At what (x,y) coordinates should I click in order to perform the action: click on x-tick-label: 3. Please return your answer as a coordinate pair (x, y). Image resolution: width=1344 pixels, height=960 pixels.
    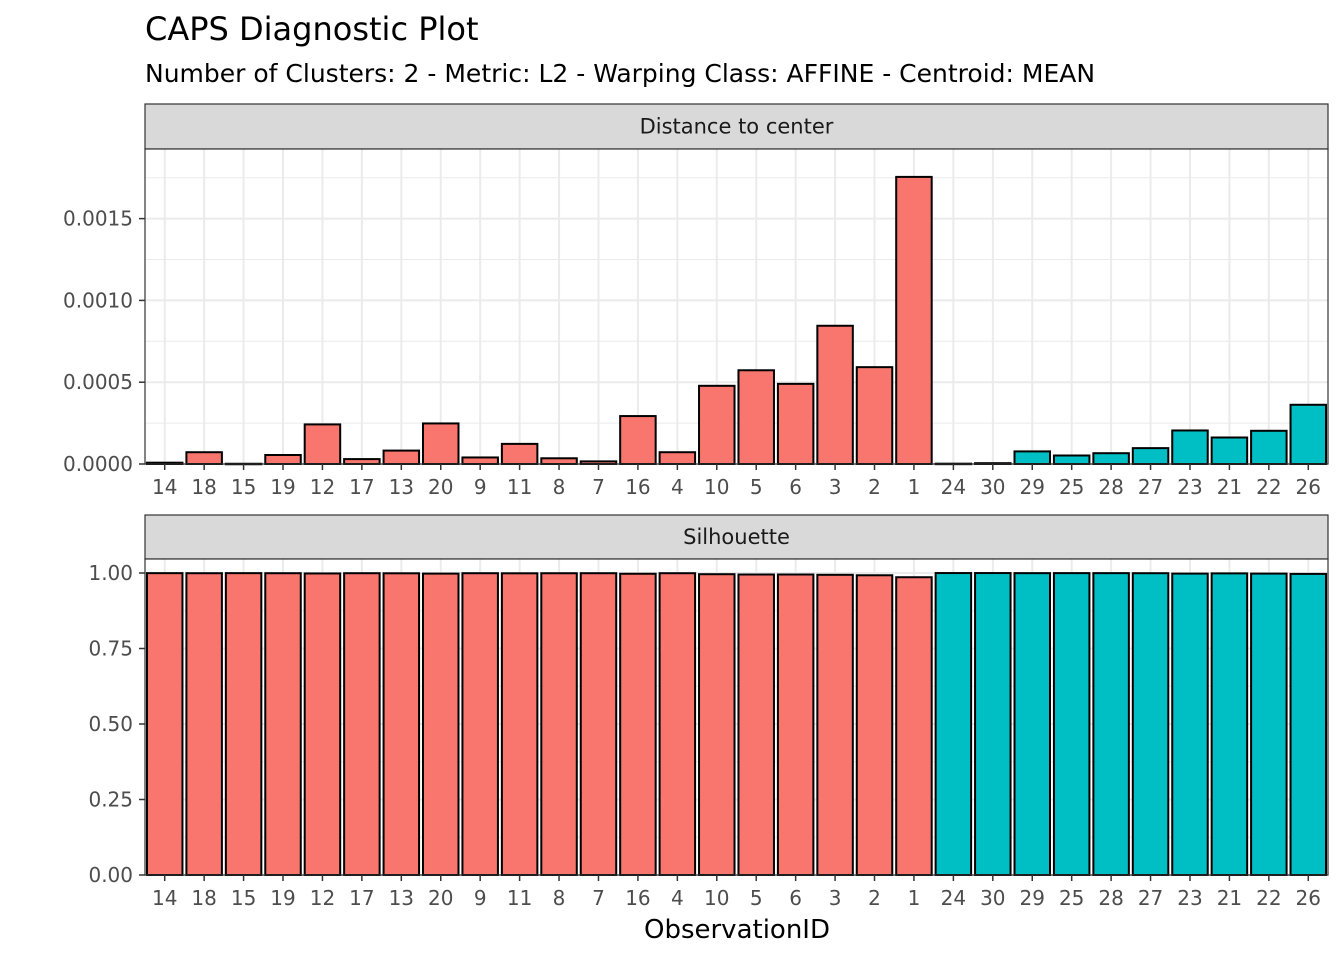
    Looking at the image, I should click on (835, 898).